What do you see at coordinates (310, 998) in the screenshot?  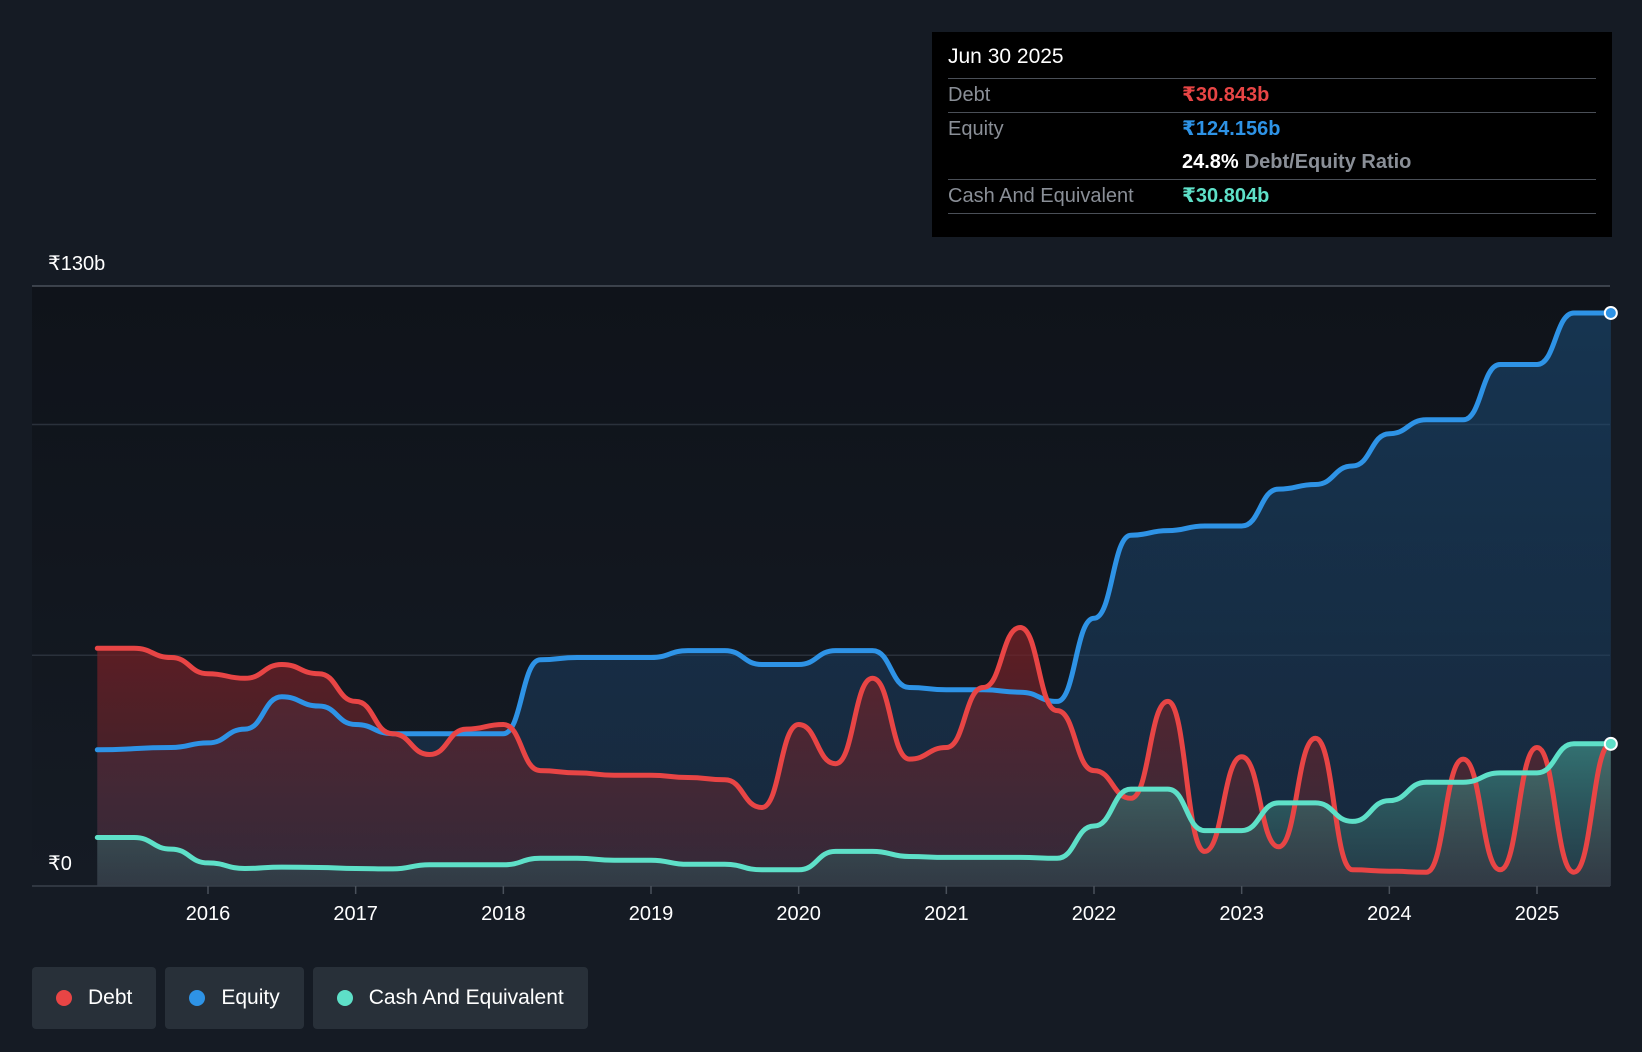 I see `legend: Debt Equity Cash And Equivalent` at bounding box center [310, 998].